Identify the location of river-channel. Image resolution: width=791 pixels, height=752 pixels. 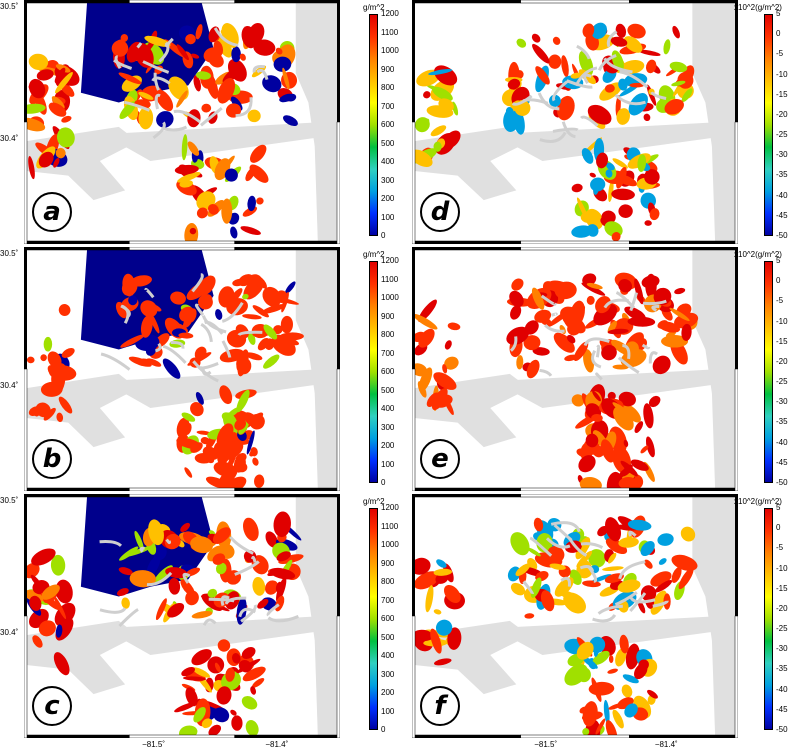
(607, 389).